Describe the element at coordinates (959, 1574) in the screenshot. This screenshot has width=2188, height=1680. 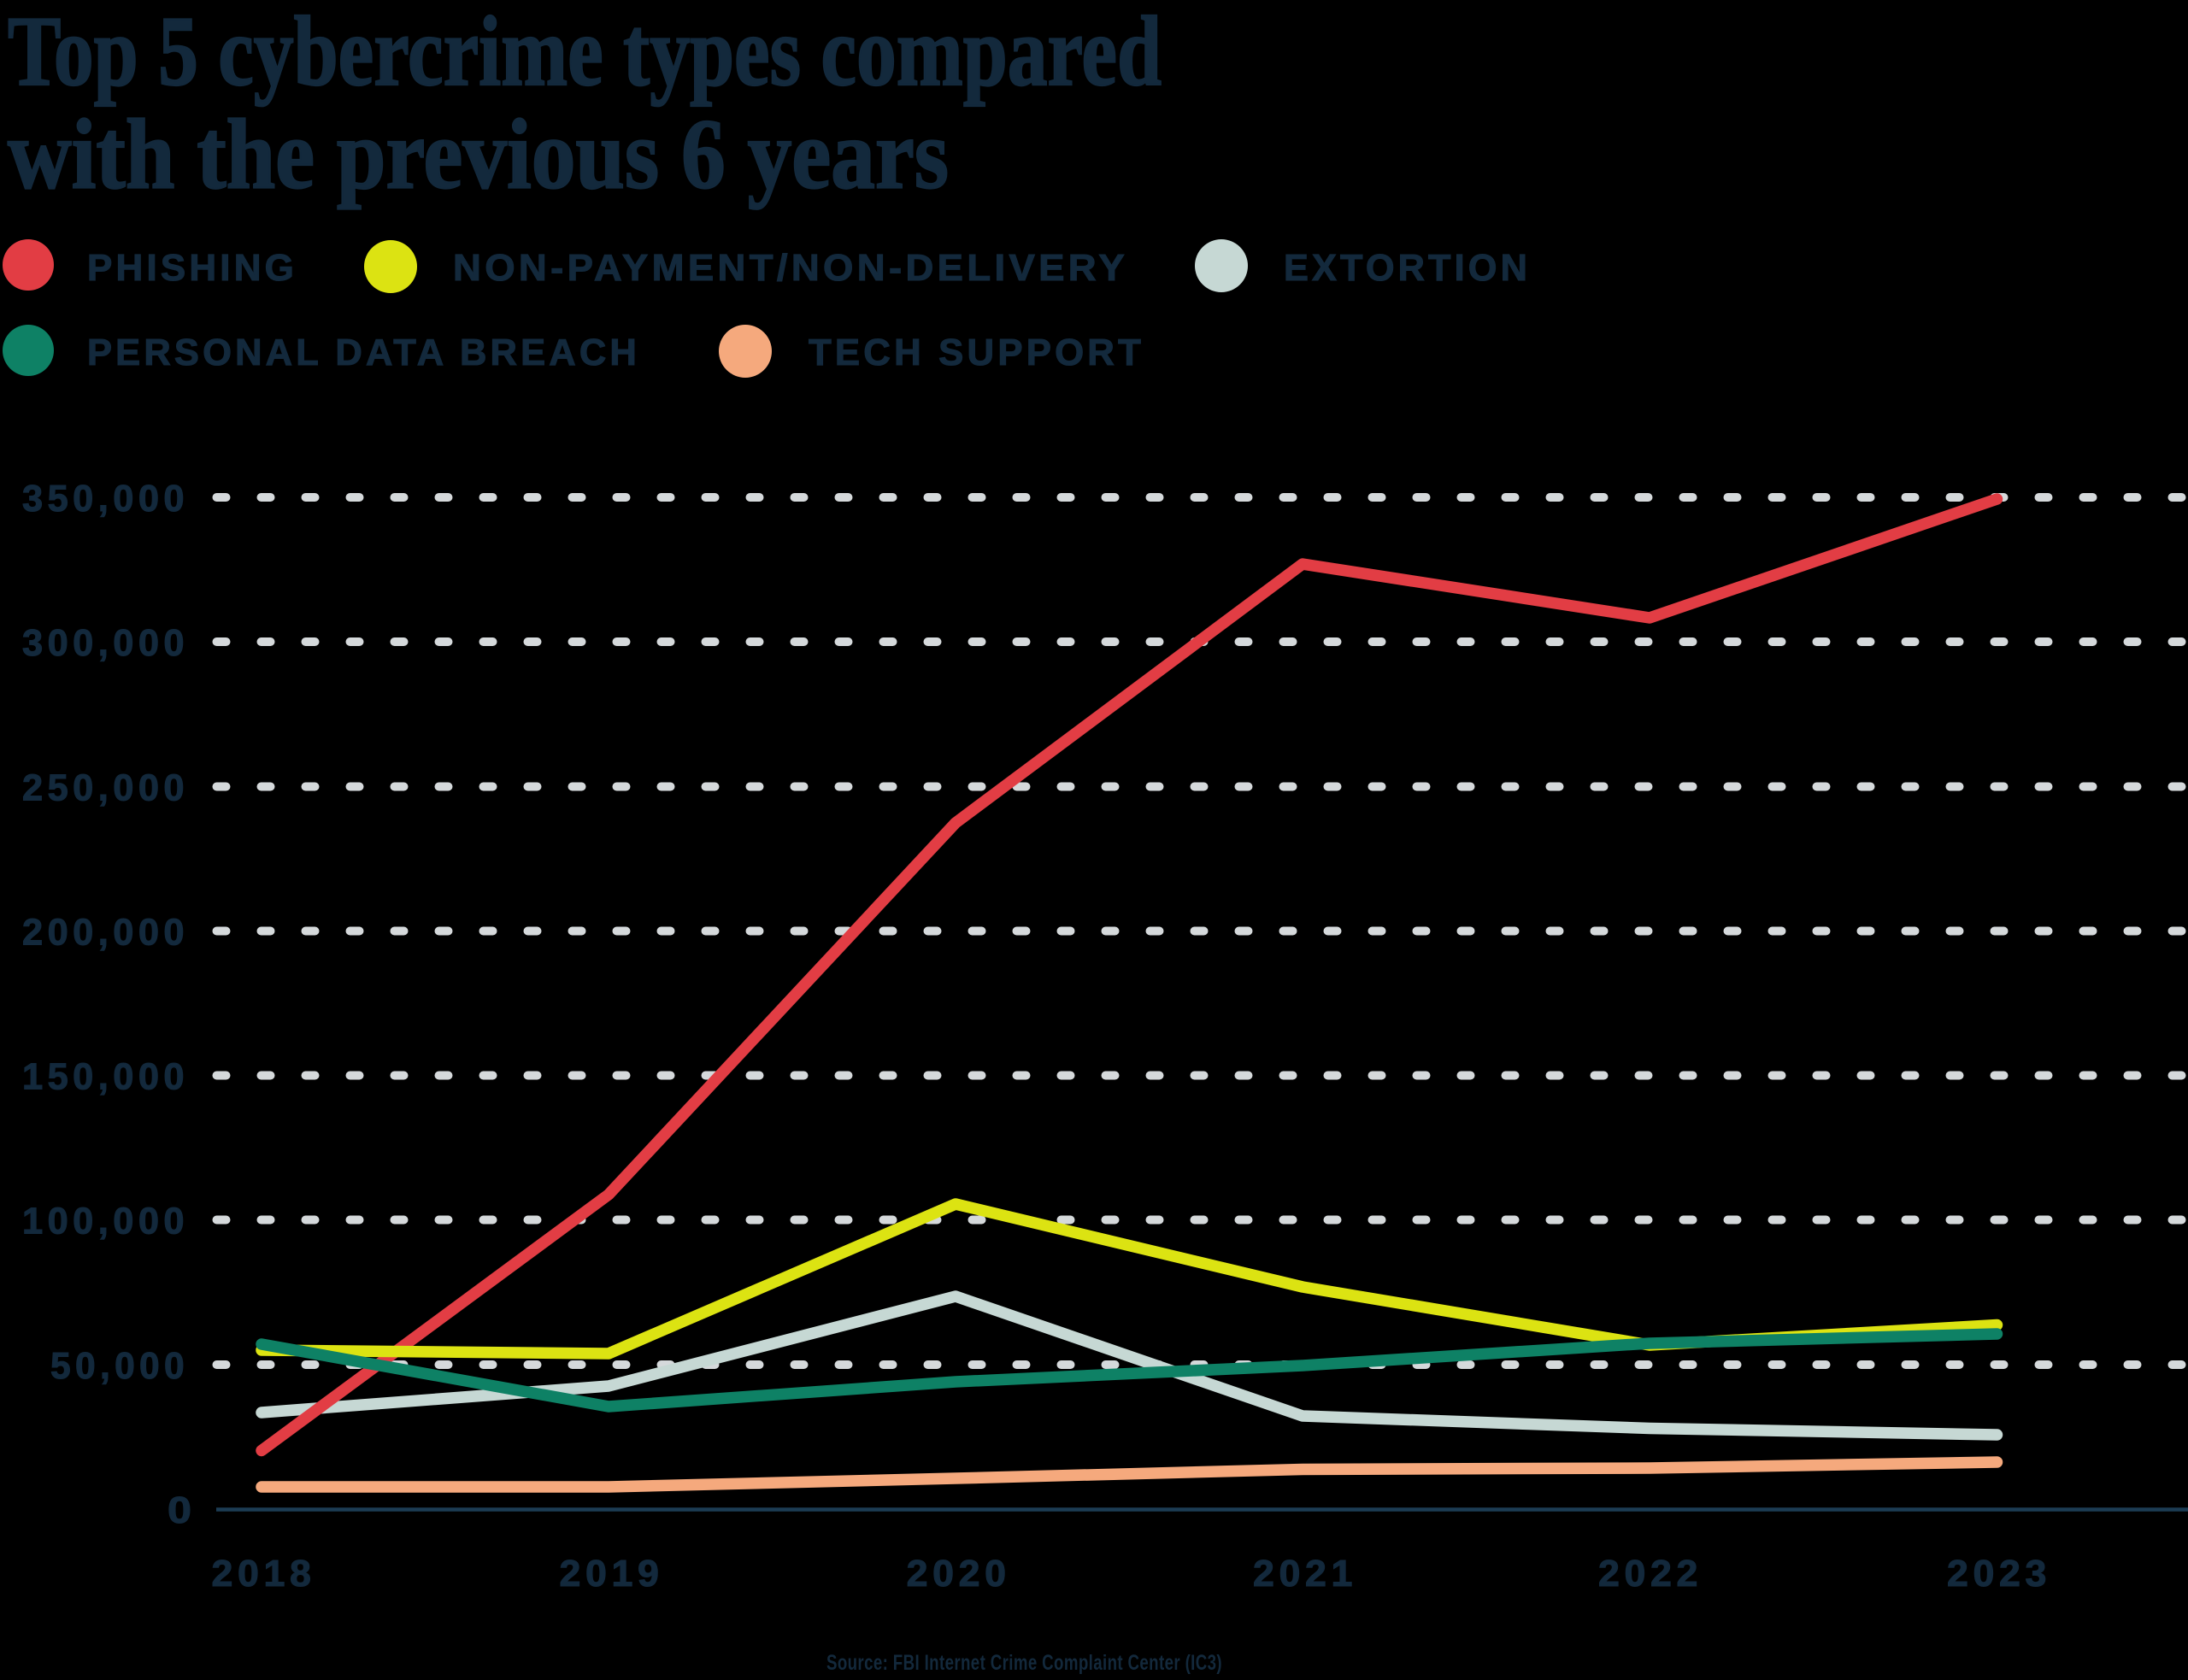
I see `svg-text: 2020` at that location.